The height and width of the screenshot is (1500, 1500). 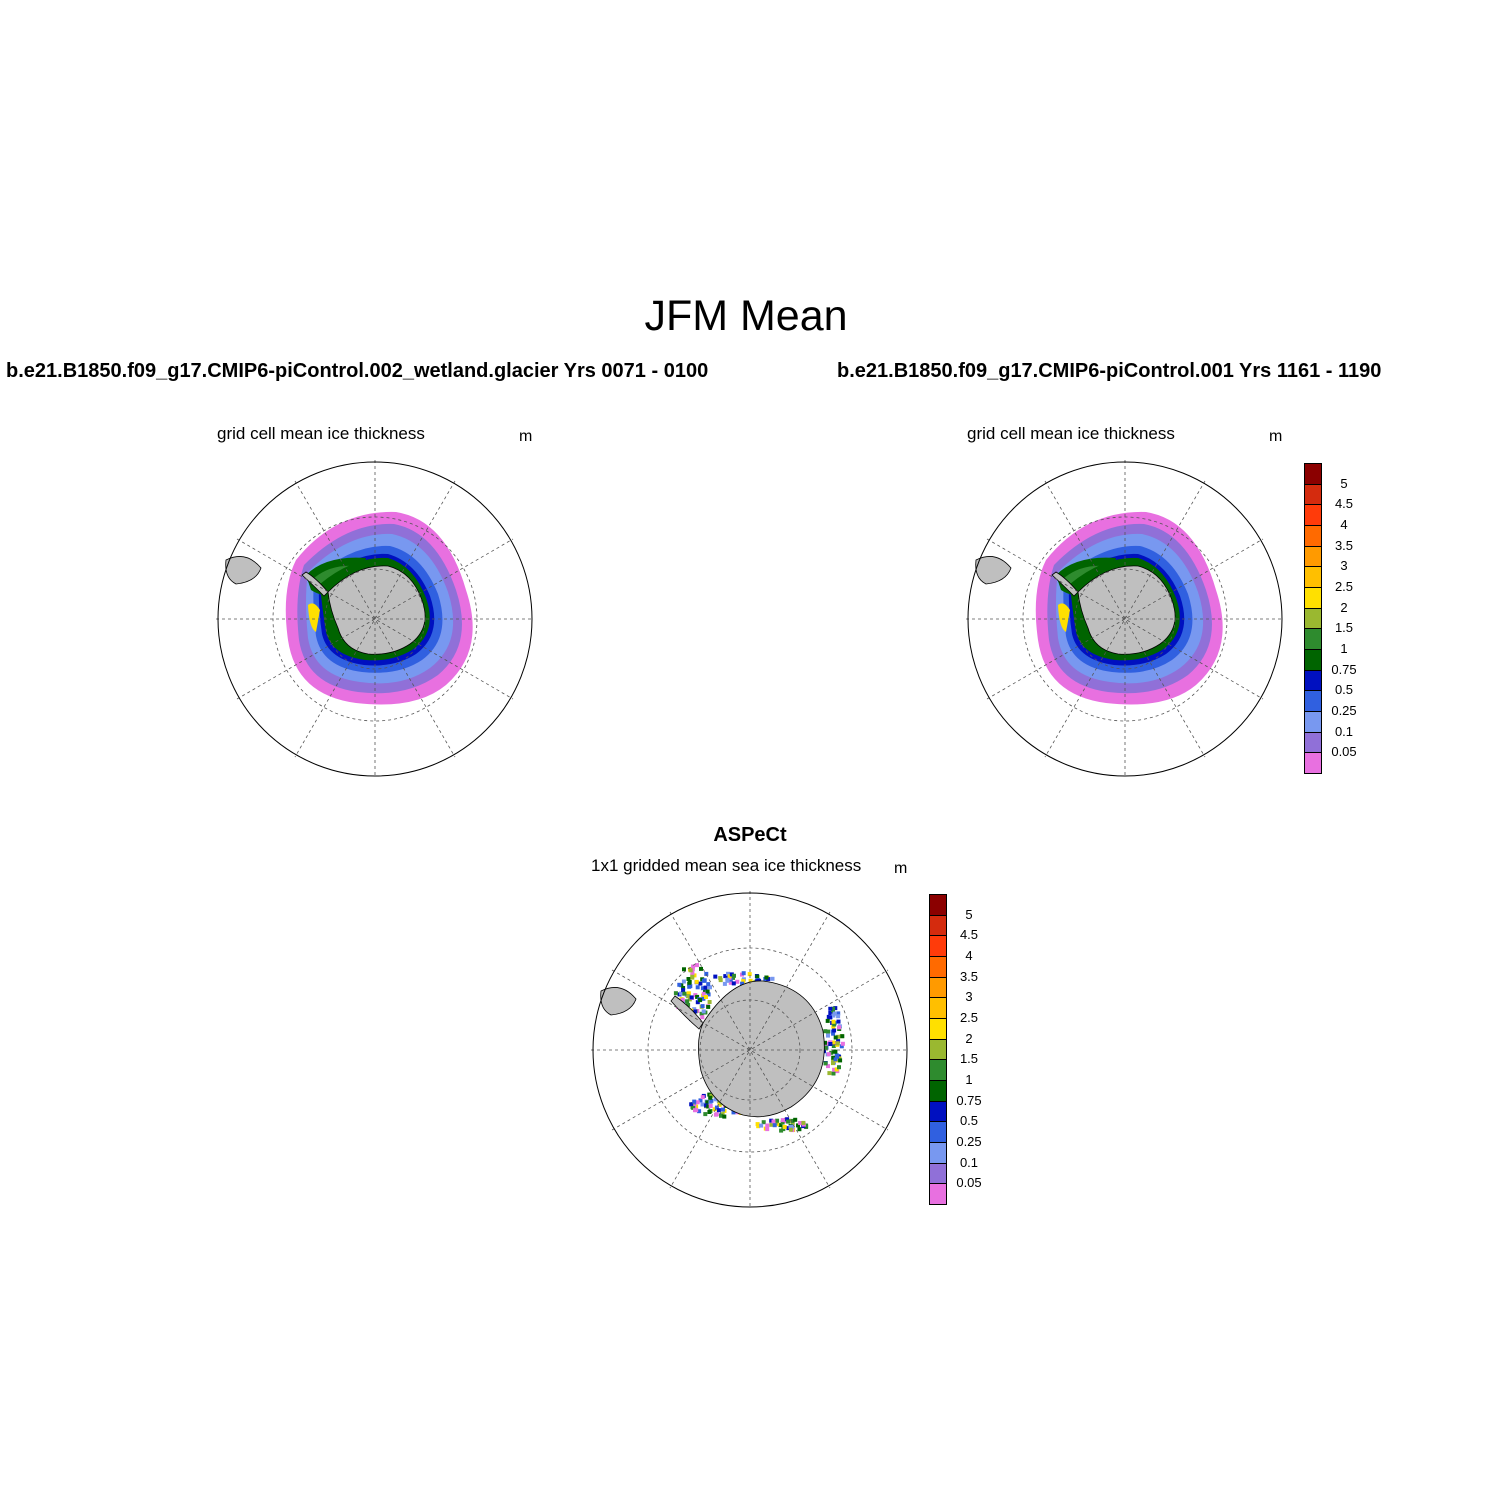 What do you see at coordinates (1344, 545) in the screenshot?
I see `colorbar-label: 3.5` at bounding box center [1344, 545].